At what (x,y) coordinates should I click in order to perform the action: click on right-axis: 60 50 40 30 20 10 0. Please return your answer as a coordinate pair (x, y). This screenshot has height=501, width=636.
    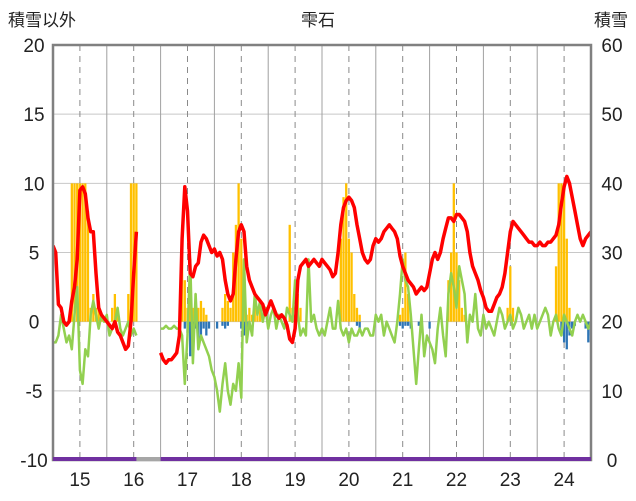
    Looking at the image, I should click on (611, 254).